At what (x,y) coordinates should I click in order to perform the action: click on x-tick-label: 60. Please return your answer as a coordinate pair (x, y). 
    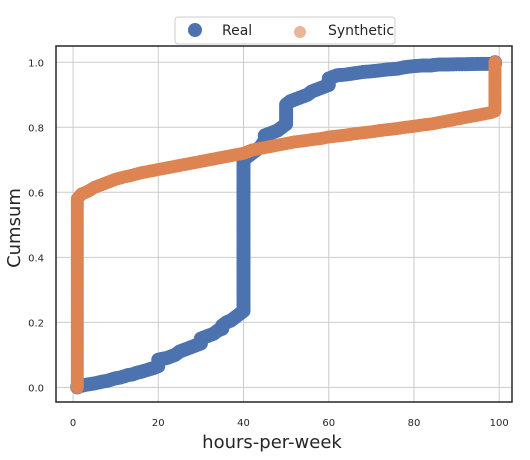
    Looking at the image, I should click on (328, 423).